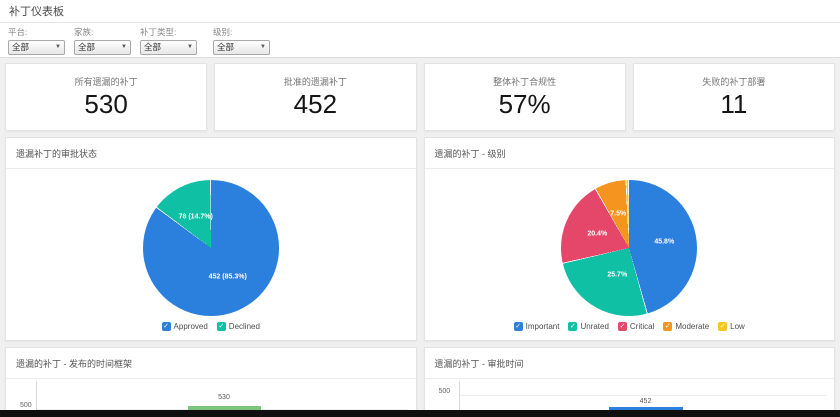  I want to click on kpi-overall-compliance: 整体补丁合规性 57%, so click(524, 97).